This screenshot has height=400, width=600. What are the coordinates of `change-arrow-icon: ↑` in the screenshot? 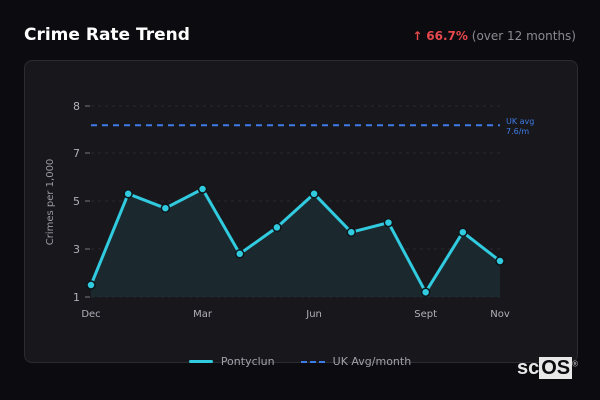 It's located at (417, 36).